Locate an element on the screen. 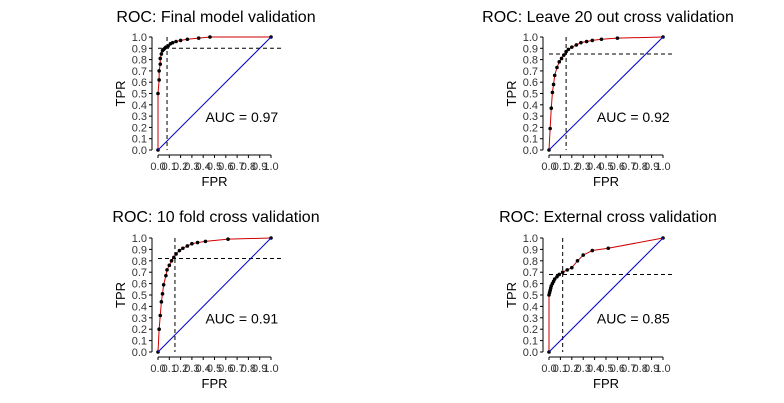  auc-annotation: AUC = 0.85 is located at coordinates (633, 319).